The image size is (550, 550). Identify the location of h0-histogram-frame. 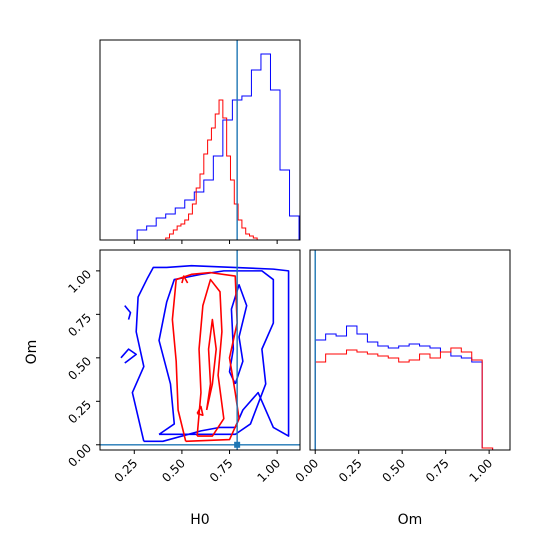
(200, 140).